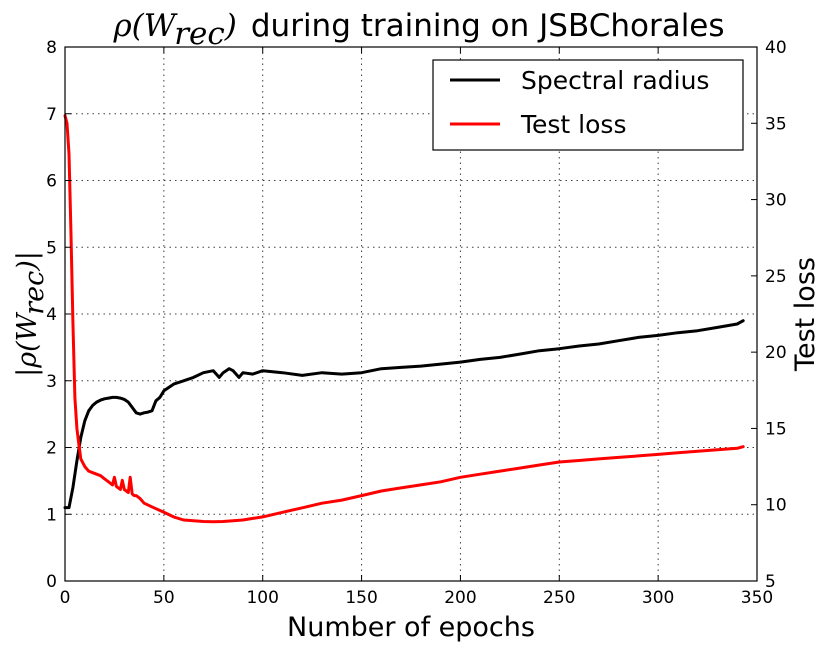 This screenshot has height=652, width=831. I want to click on x-tick-label: 200, so click(460, 598).